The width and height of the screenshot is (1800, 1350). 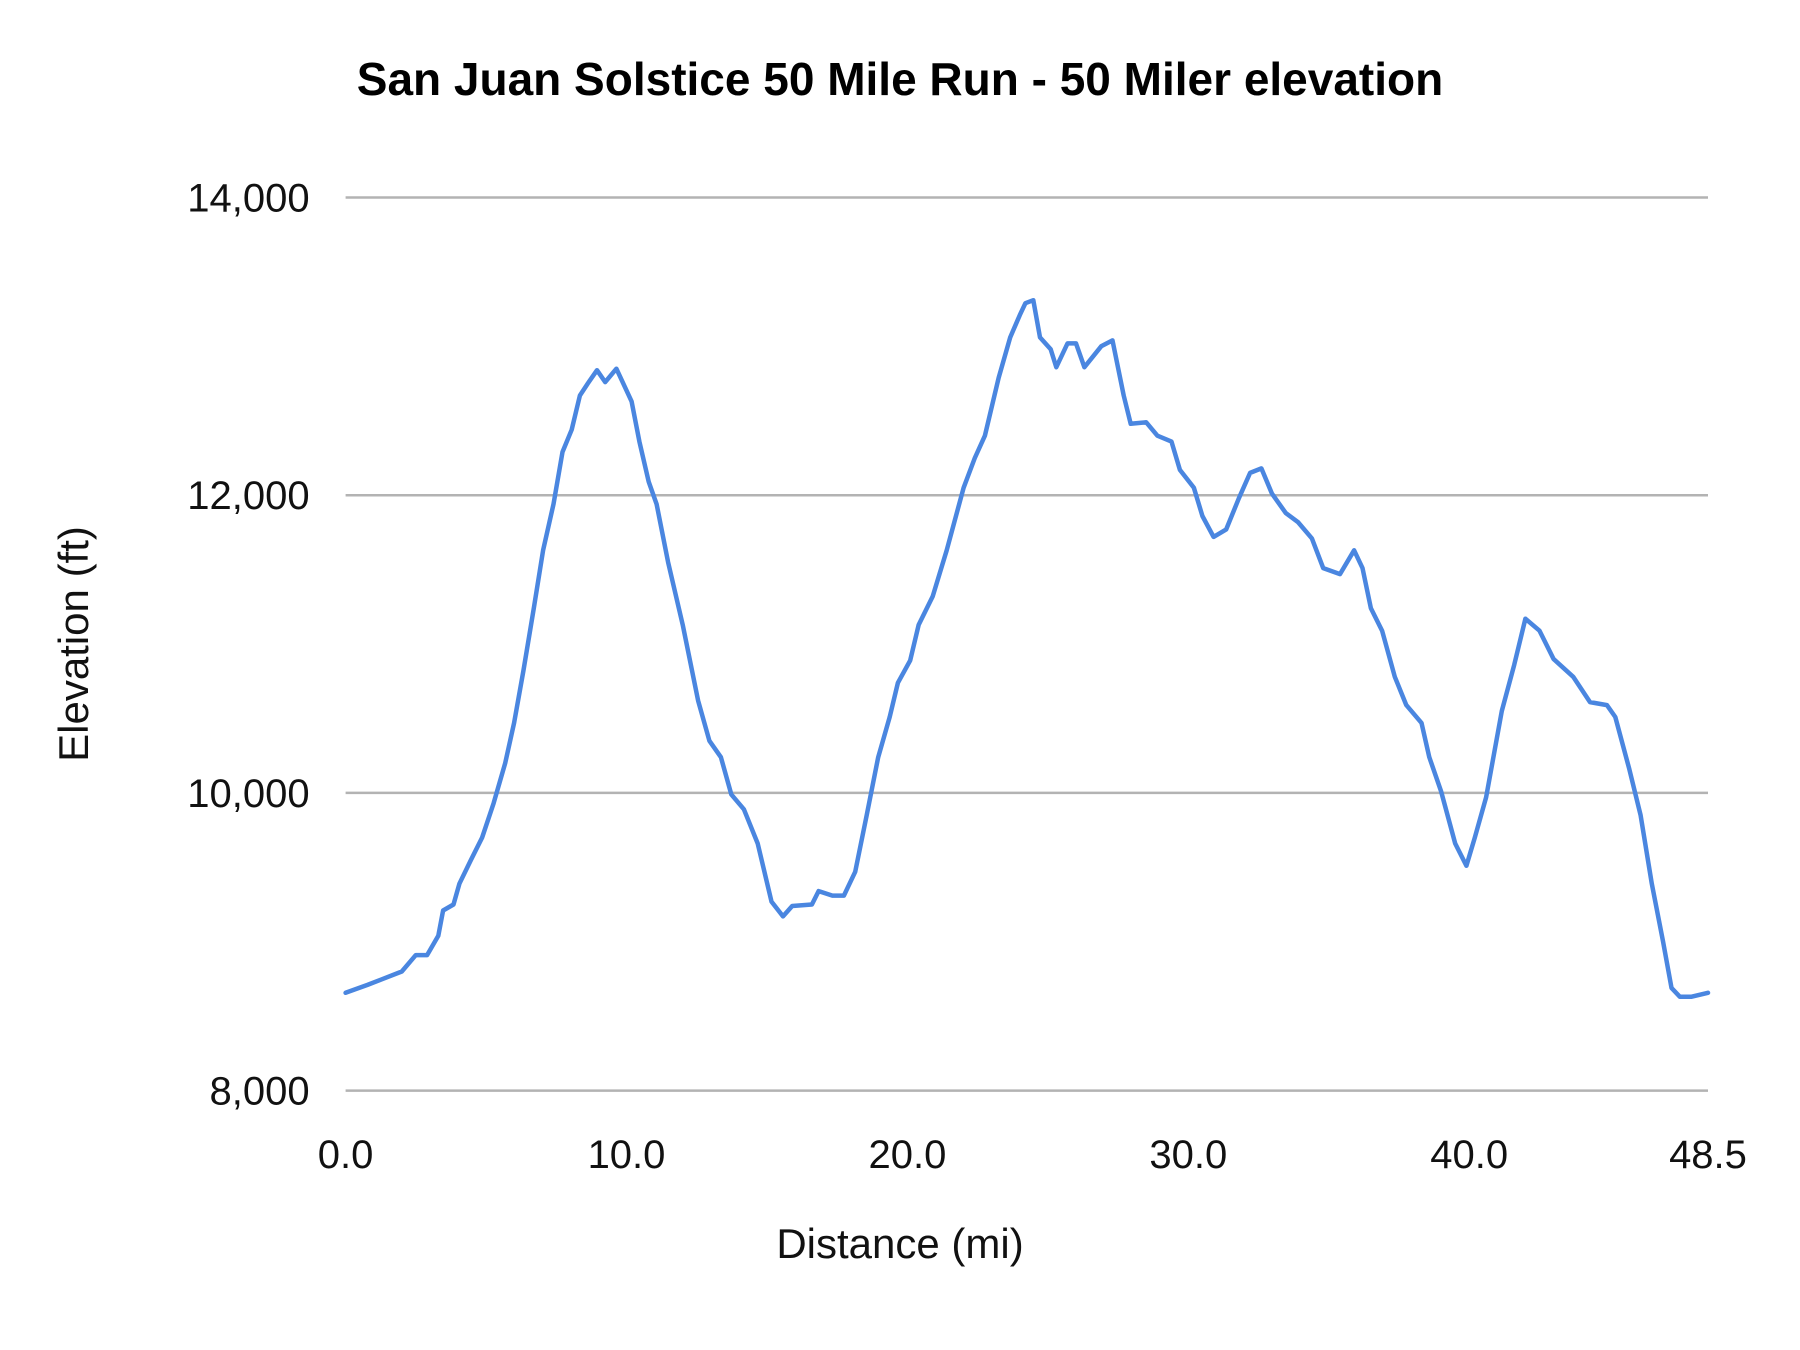 What do you see at coordinates (248, 496) in the screenshot?
I see `y-tick-label: 12,000` at bounding box center [248, 496].